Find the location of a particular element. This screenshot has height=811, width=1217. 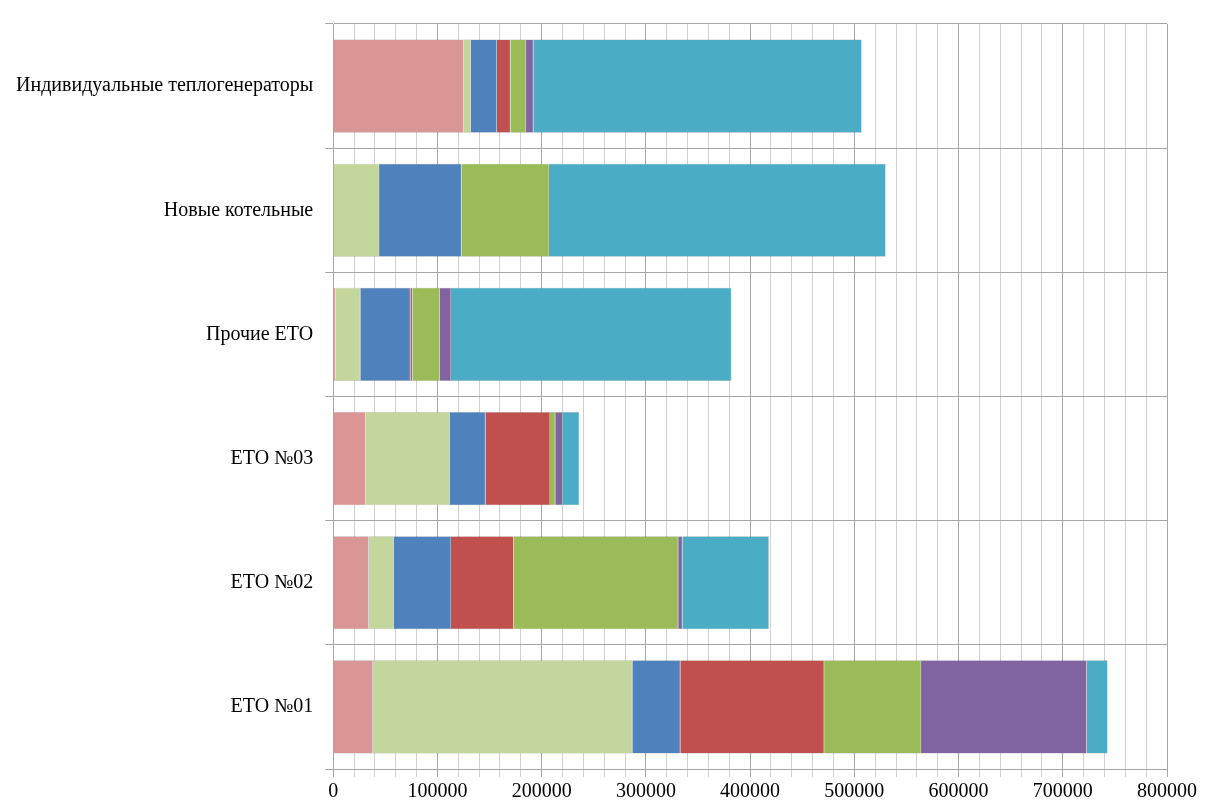

y-tick-label: ЕТО №03 is located at coordinates (272, 456).